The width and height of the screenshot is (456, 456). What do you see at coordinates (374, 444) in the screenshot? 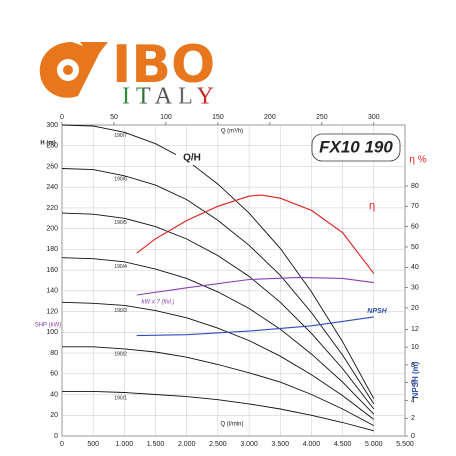
I see `x-tick-label: 5.000` at bounding box center [374, 444].